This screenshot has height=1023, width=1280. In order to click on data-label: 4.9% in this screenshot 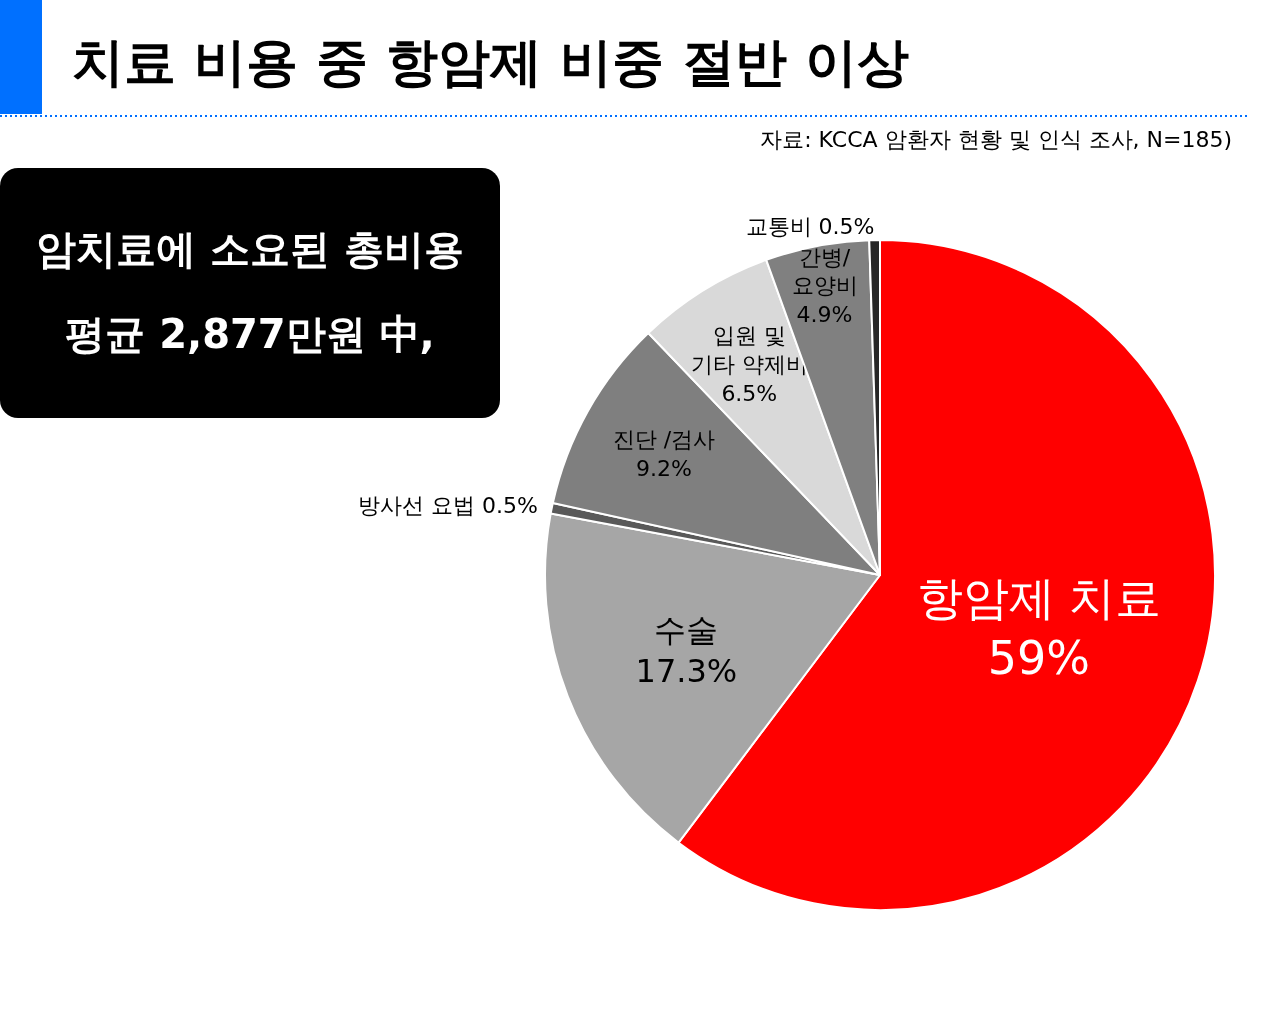, I will do `click(824, 314)`.